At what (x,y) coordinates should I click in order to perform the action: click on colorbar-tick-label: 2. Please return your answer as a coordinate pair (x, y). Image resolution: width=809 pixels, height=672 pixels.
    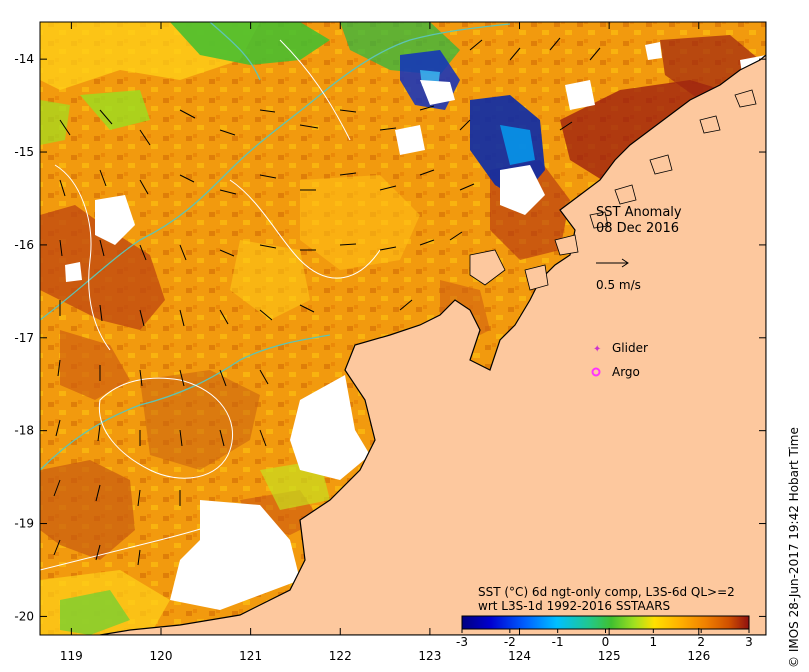
    Looking at the image, I should click on (701, 642).